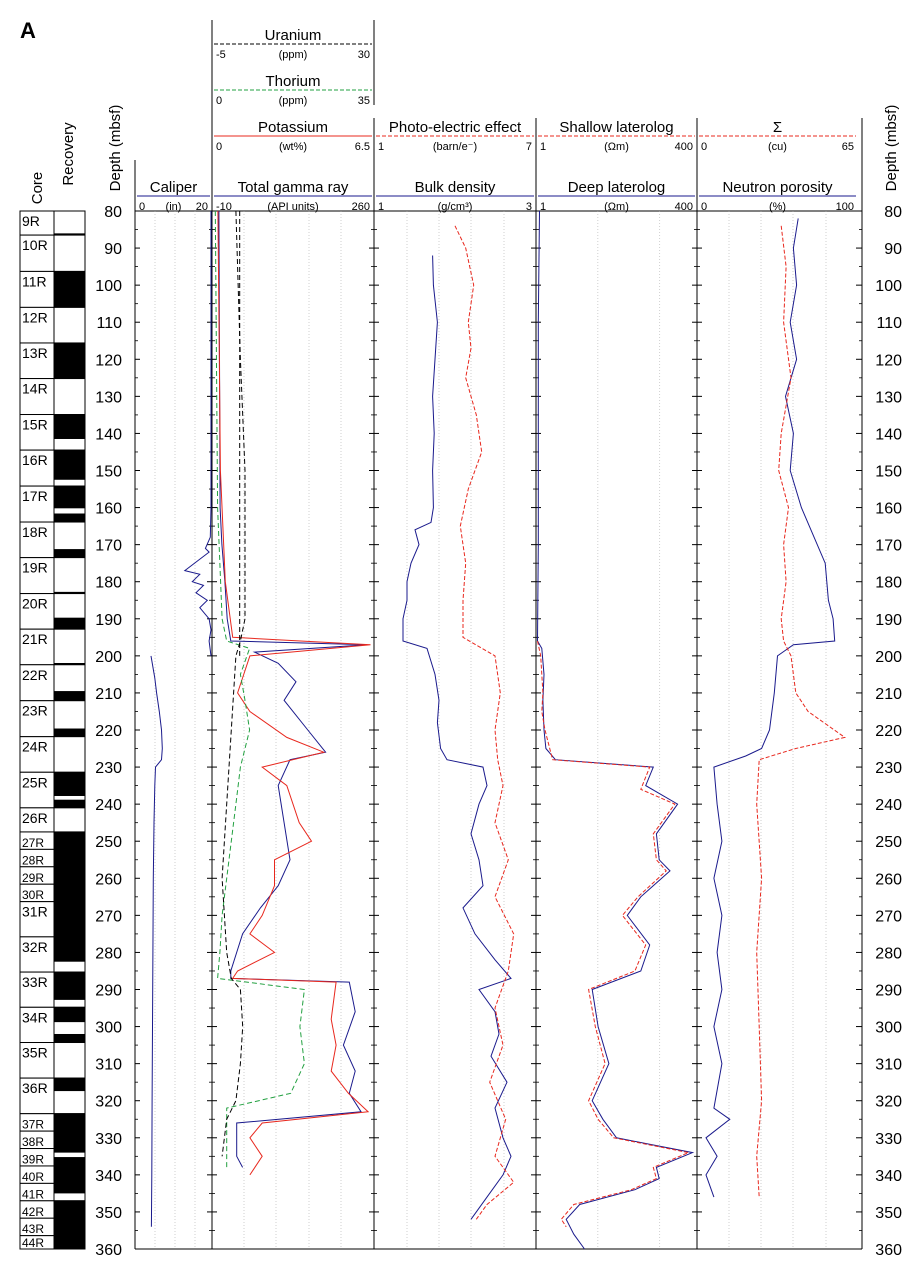 This screenshot has height=1271, width=919. What do you see at coordinates (108, 1139) in the screenshot?
I see `depth-tick-label-left: 330` at bounding box center [108, 1139].